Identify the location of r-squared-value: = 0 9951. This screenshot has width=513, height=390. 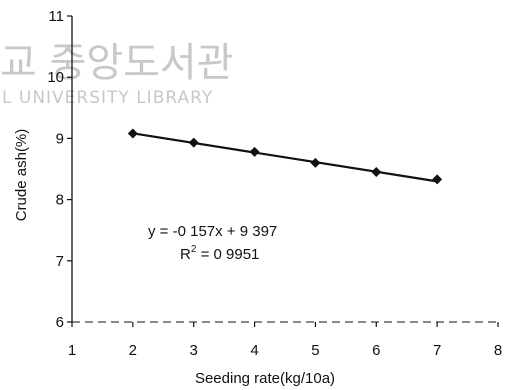
(227, 254).